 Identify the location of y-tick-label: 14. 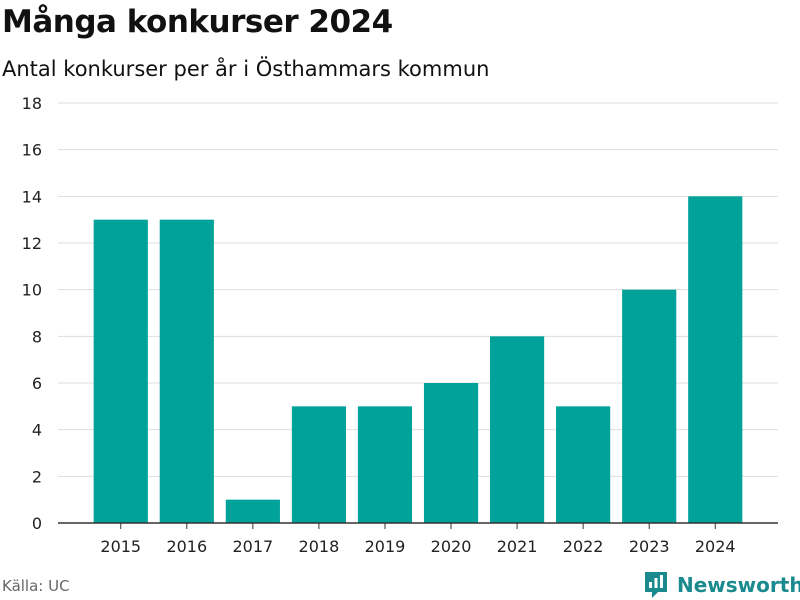
(32, 196).